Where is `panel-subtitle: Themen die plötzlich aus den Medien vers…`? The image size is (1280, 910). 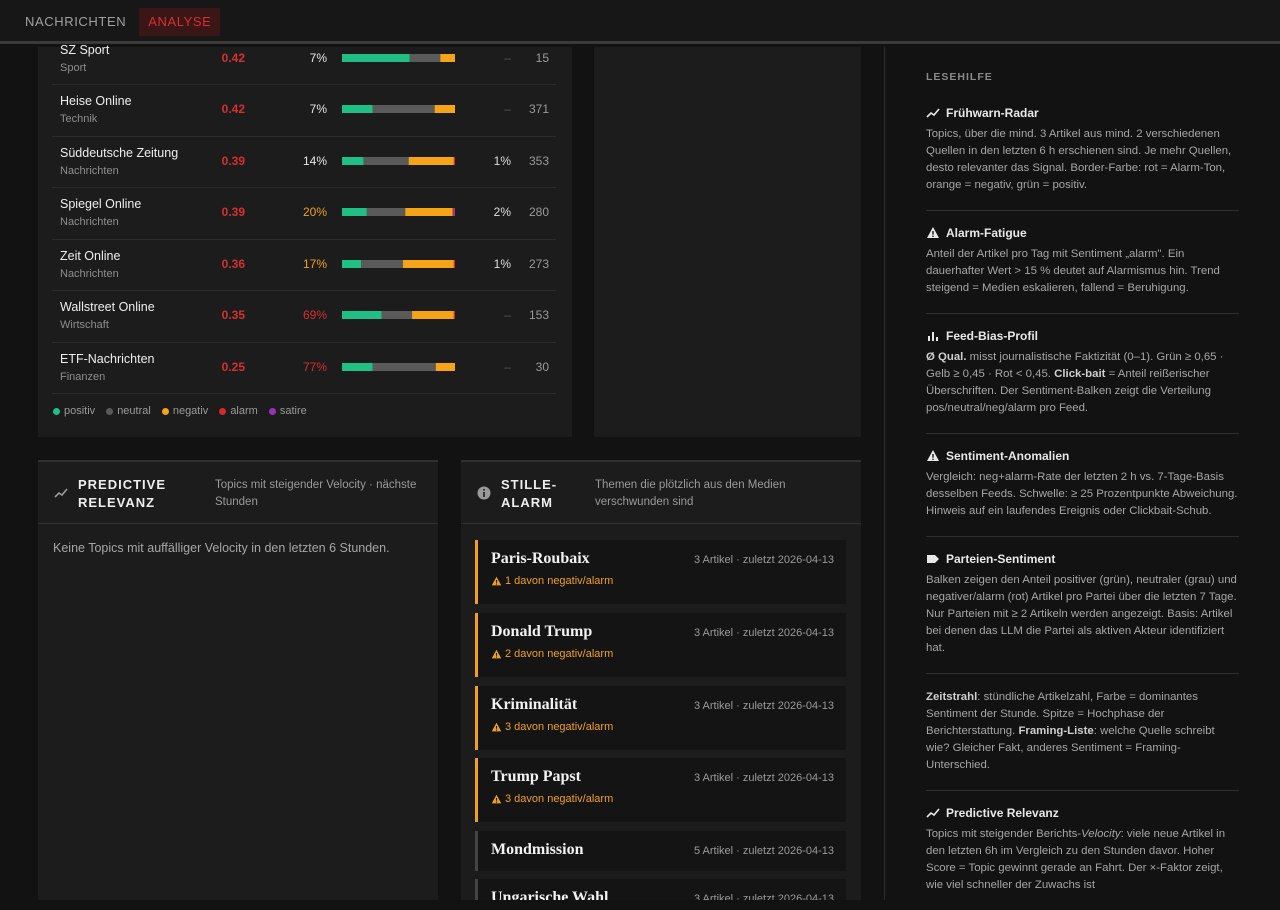
panel-subtitle: Themen die plötzlich aus den Medien vers… is located at coordinates (690, 493).